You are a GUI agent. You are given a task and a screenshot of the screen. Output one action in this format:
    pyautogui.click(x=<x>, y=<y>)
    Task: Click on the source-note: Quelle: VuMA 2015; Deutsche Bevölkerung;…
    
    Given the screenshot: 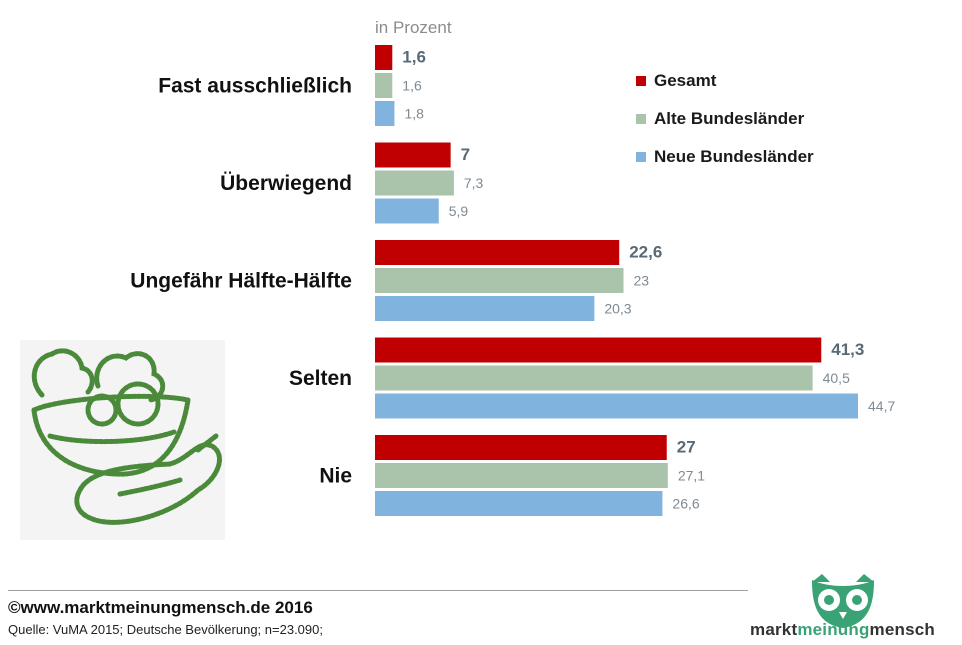 What is the action you would take?
    pyautogui.click(x=165, y=629)
    